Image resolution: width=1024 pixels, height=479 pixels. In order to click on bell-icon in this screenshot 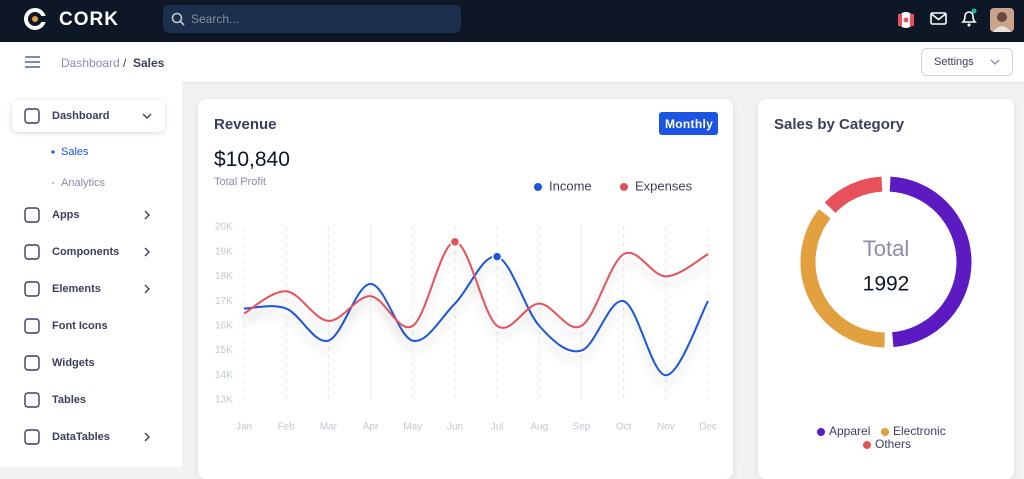, I will do `click(969, 18)`.